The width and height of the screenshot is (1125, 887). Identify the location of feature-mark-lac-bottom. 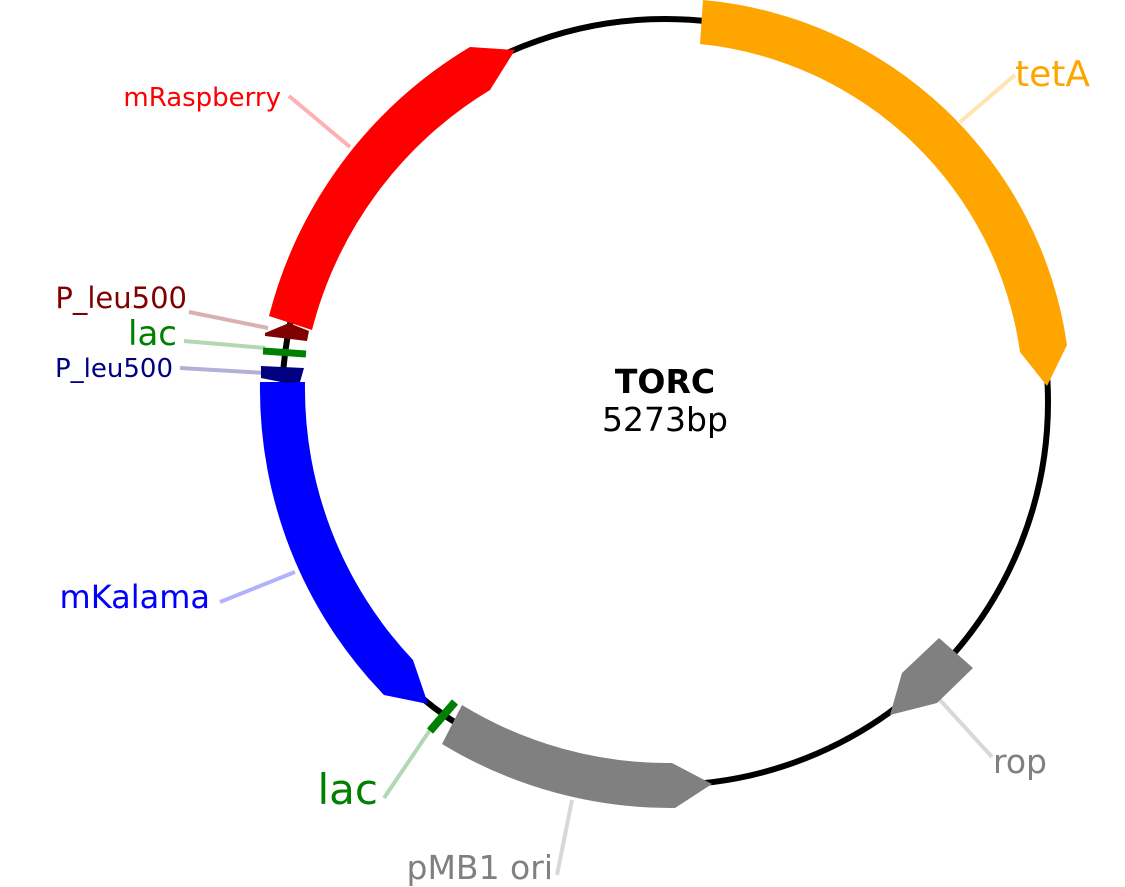
(442, 716).